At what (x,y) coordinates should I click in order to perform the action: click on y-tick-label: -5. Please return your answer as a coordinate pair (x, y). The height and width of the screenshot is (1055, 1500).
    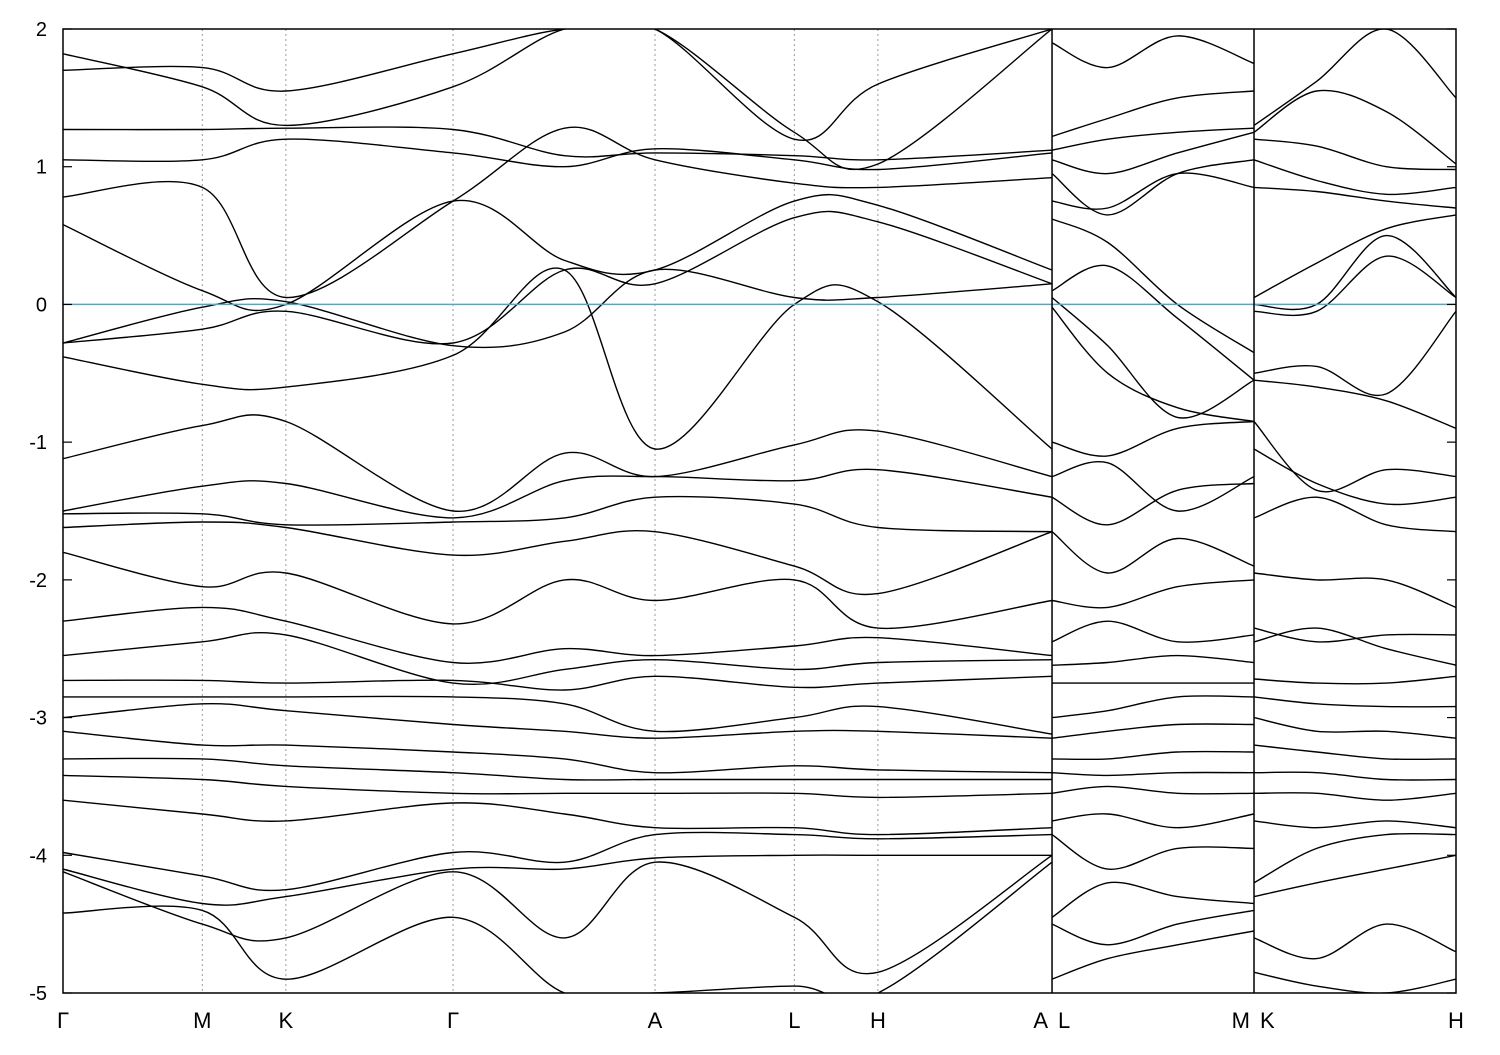
    Looking at the image, I should click on (38, 994).